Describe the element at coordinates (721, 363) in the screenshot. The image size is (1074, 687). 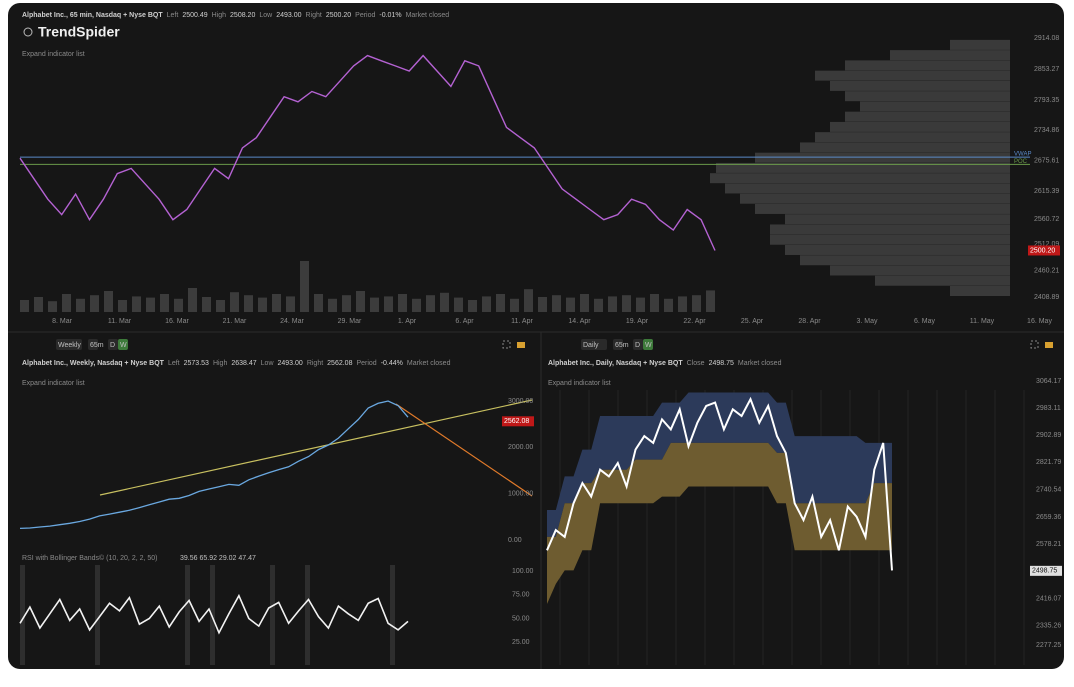
I see `stat-value: 2498.75` at that location.